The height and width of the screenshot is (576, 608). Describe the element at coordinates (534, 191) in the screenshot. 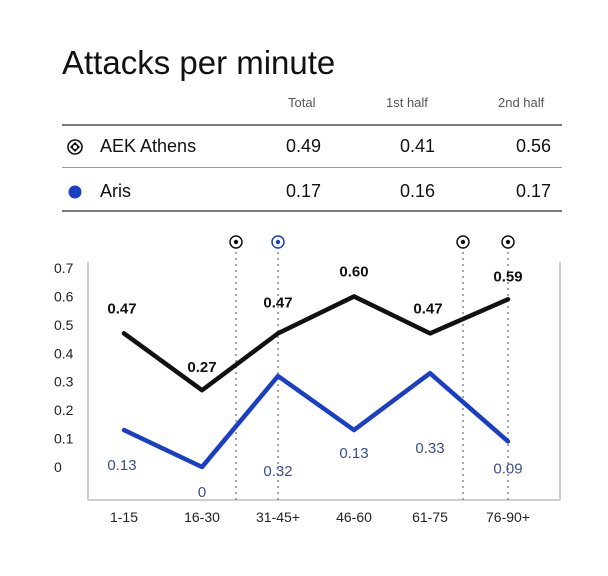

I see `value-second-half: 0.17` at that location.